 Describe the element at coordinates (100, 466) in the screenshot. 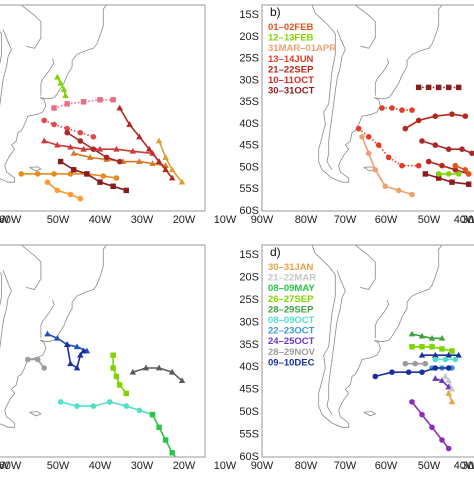

I see `x-tick-label-c-2: 40W` at that location.